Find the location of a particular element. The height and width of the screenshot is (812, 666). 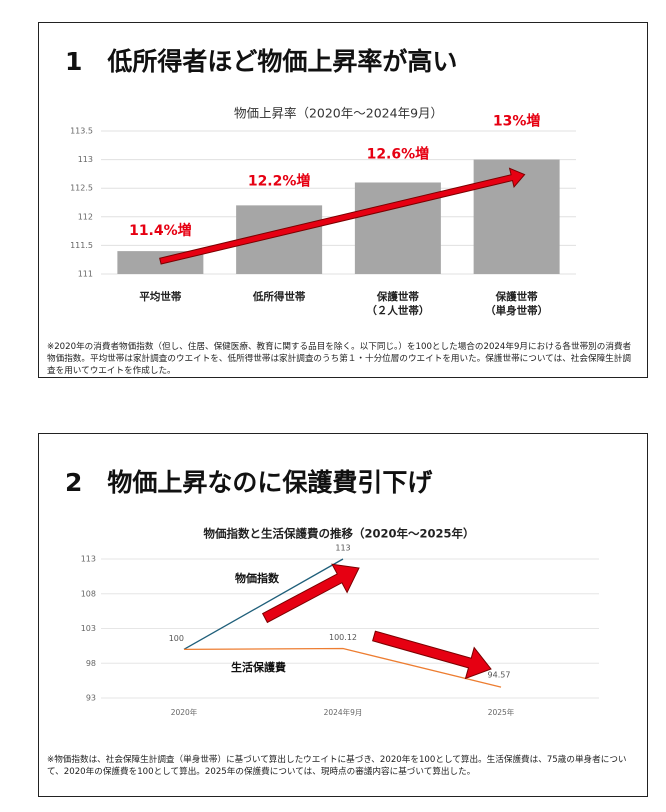

data-label: 113 is located at coordinates (342, 548).